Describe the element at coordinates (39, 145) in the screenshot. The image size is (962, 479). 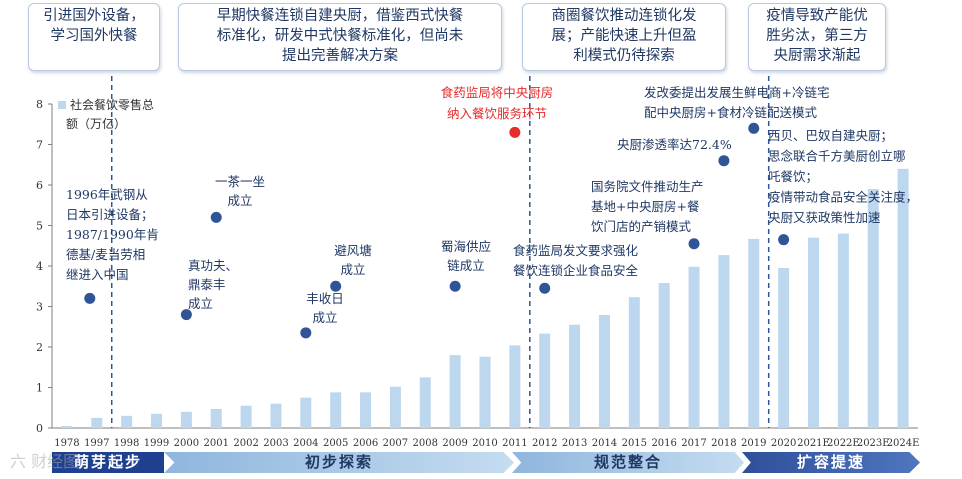
I see `y-tick-label: 7` at that location.